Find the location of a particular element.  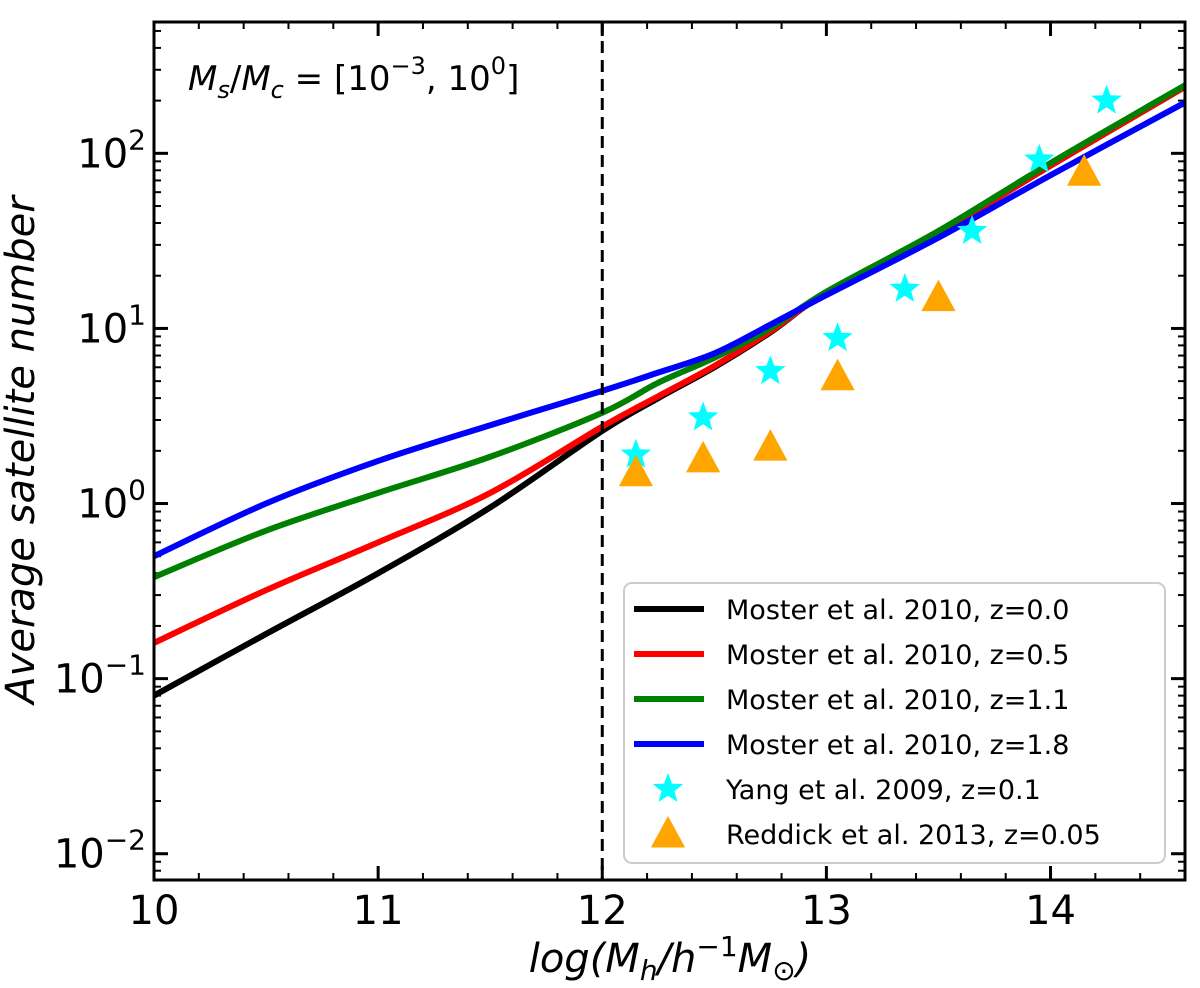

x-tick-label: 10 is located at coordinates (154, 911).